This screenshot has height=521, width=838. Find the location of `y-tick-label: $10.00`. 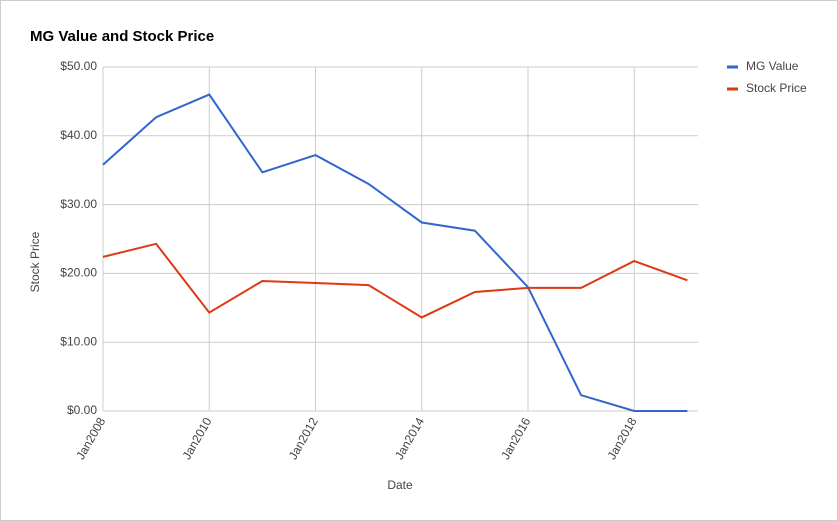

y-tick-label: $10.00 is located at coordinates (78, 341).